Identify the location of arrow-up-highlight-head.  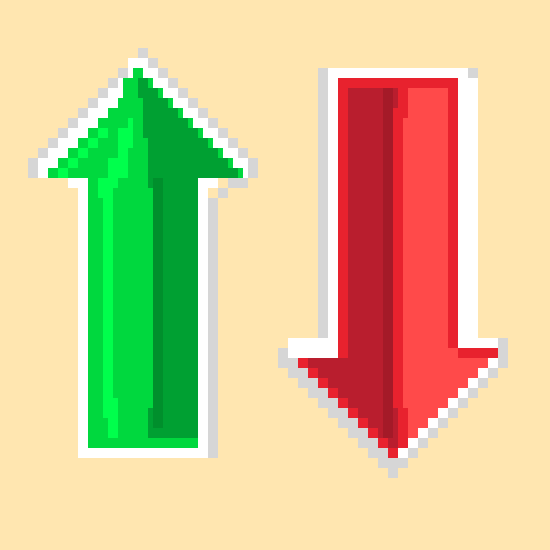
(83, 153).